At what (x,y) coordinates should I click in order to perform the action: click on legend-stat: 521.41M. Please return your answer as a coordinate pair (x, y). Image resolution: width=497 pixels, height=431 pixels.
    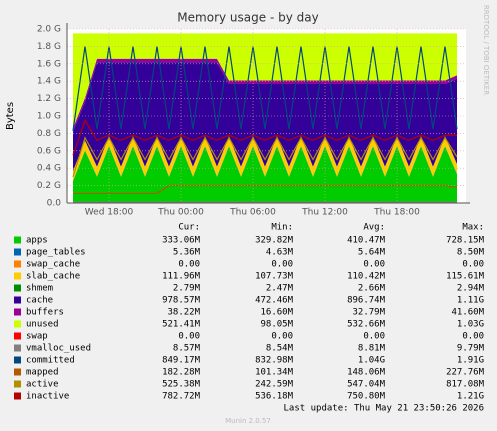
    Looking at the image, I should click on (181, 325).